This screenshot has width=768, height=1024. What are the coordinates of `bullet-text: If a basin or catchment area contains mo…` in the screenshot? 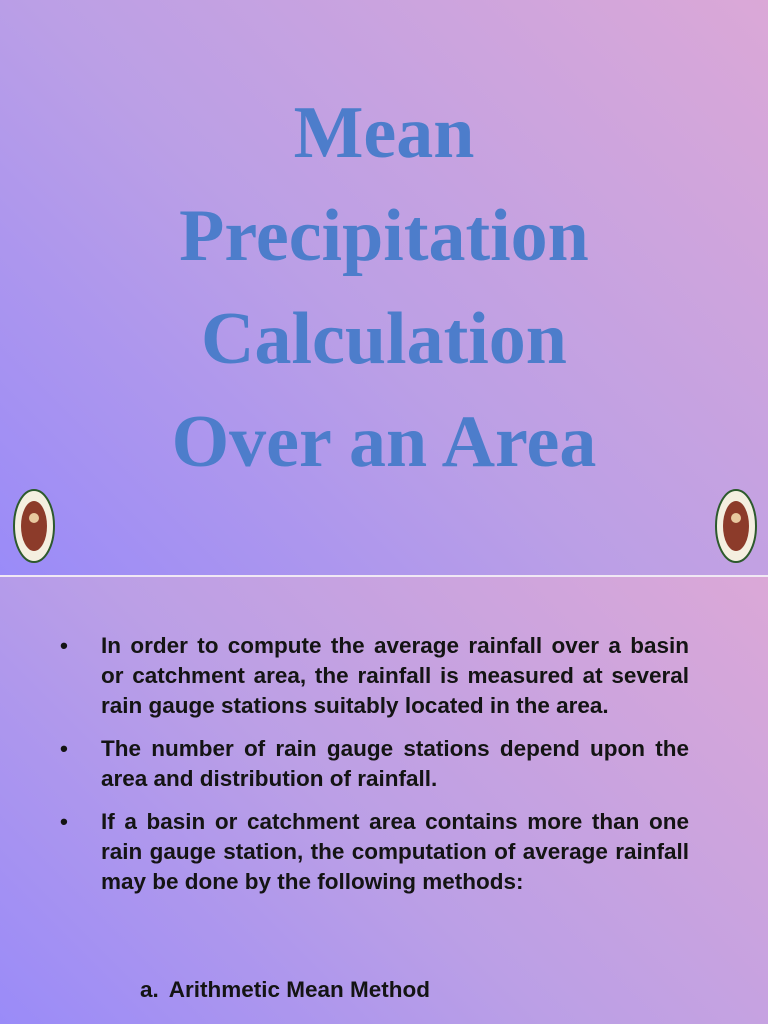 It's located at (395, 851).